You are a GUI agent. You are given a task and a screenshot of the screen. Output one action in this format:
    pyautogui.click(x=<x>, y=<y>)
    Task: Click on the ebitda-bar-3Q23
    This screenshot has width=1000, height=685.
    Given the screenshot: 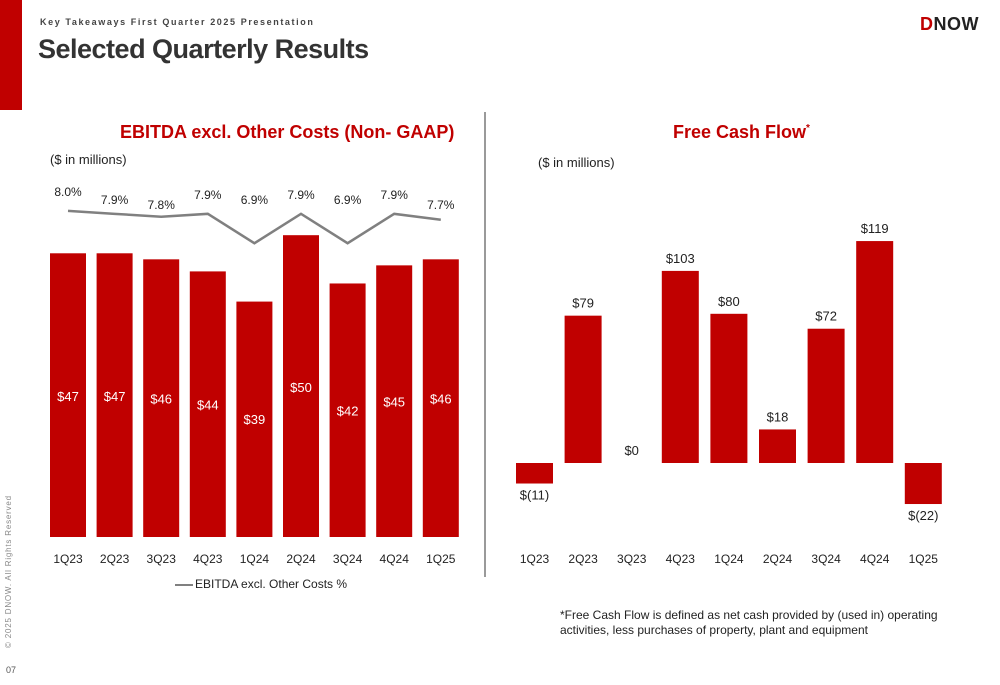 What is the action you would take?
    pyautogui.click(x=161, y=398)
    